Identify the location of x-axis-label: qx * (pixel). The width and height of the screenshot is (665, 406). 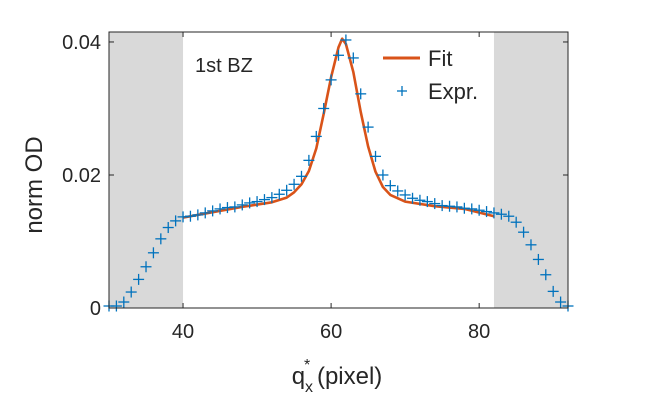
(337, 376).